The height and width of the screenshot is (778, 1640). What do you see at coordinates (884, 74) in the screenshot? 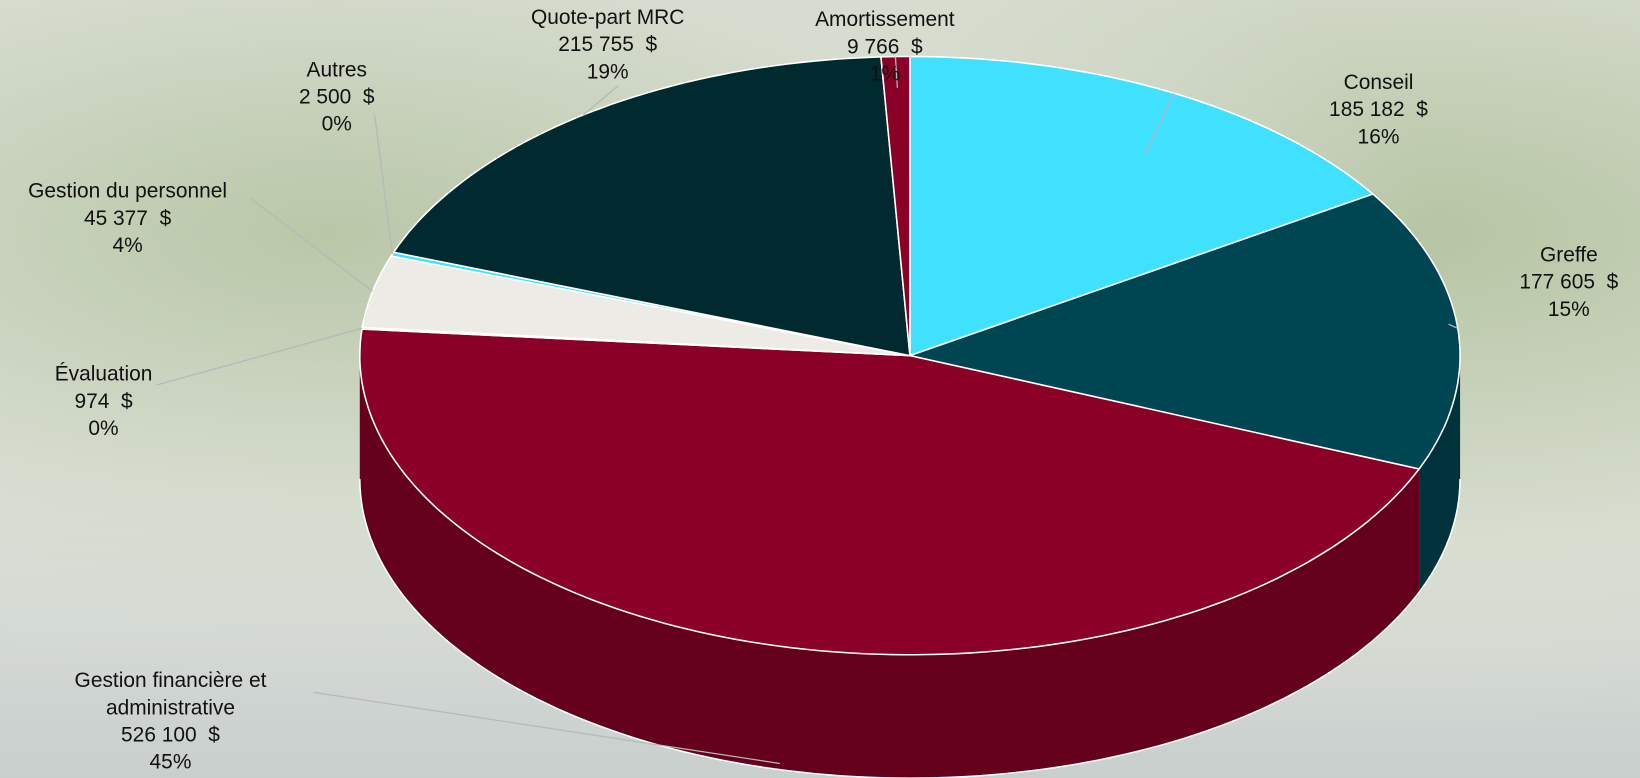
I see `label-percent: 1%` at bounding box center [884, 74].